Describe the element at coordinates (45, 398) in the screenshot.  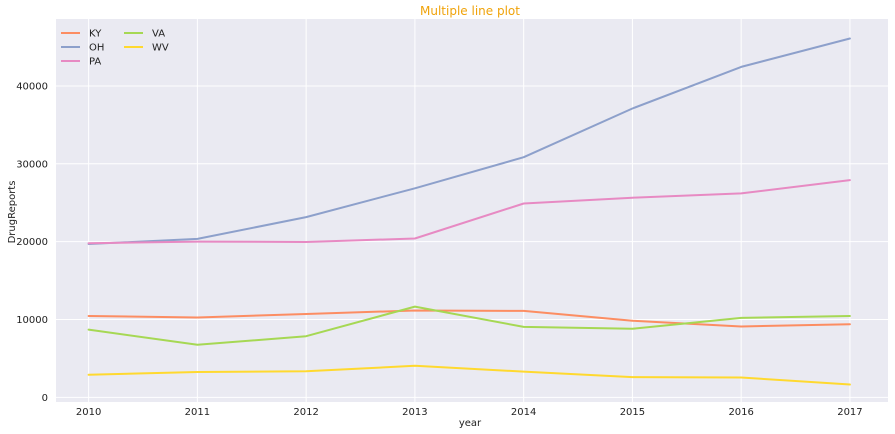
I see `y-tick-label: 0` at that location.